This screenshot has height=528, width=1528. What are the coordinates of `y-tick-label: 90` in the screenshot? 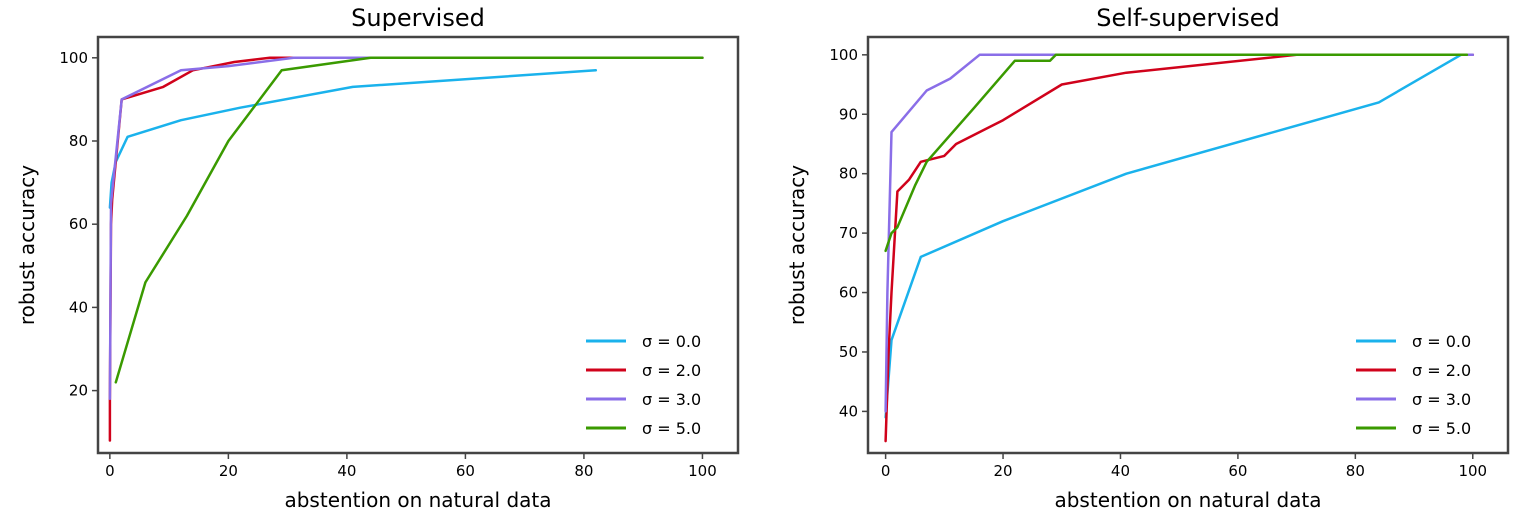 It's located at (848, 114).